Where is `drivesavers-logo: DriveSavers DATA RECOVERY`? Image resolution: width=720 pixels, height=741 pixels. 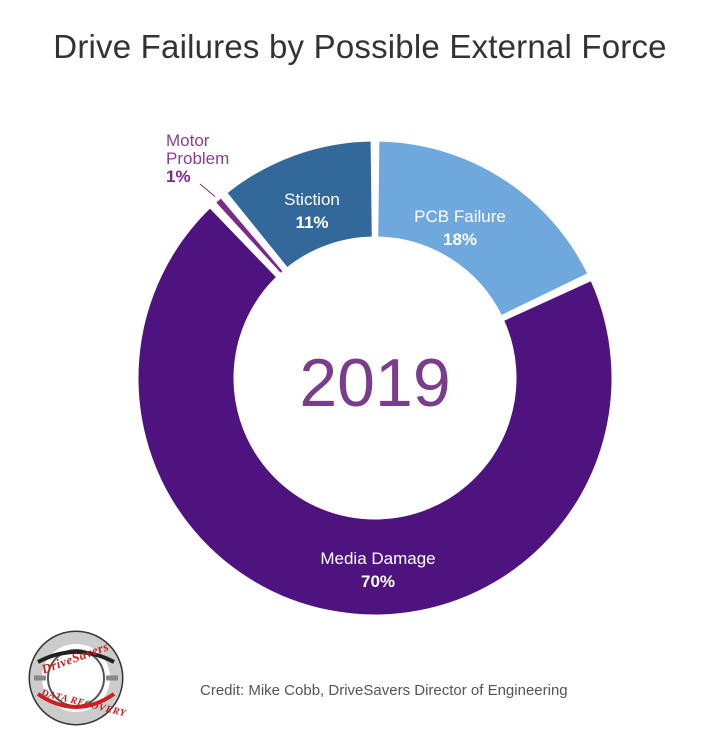 drivesavers-logo: DriveSavers DATA RECOVERY is located at coordinates (76, 678).